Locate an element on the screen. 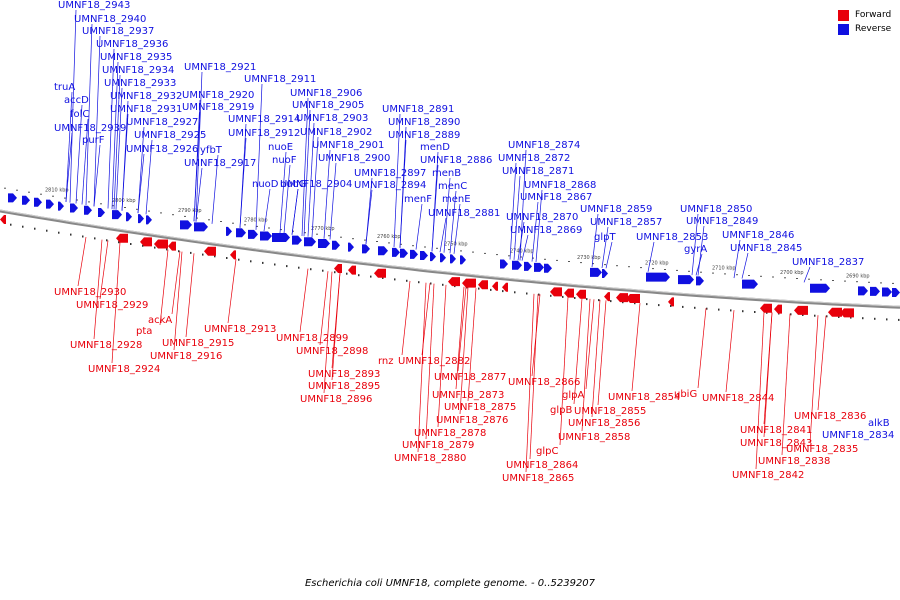  forward-gene-label: UMNF18_2841 is located at coordinates (776, 430).